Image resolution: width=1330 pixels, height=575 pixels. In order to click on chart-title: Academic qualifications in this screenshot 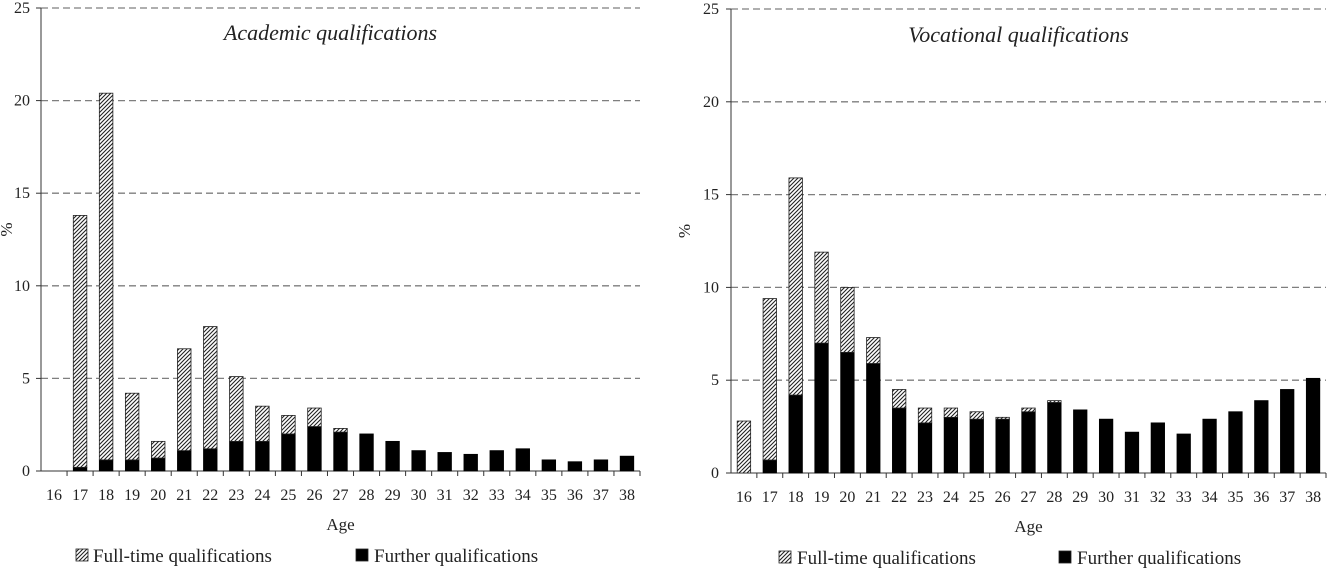, I will do `click(329, 32)`.